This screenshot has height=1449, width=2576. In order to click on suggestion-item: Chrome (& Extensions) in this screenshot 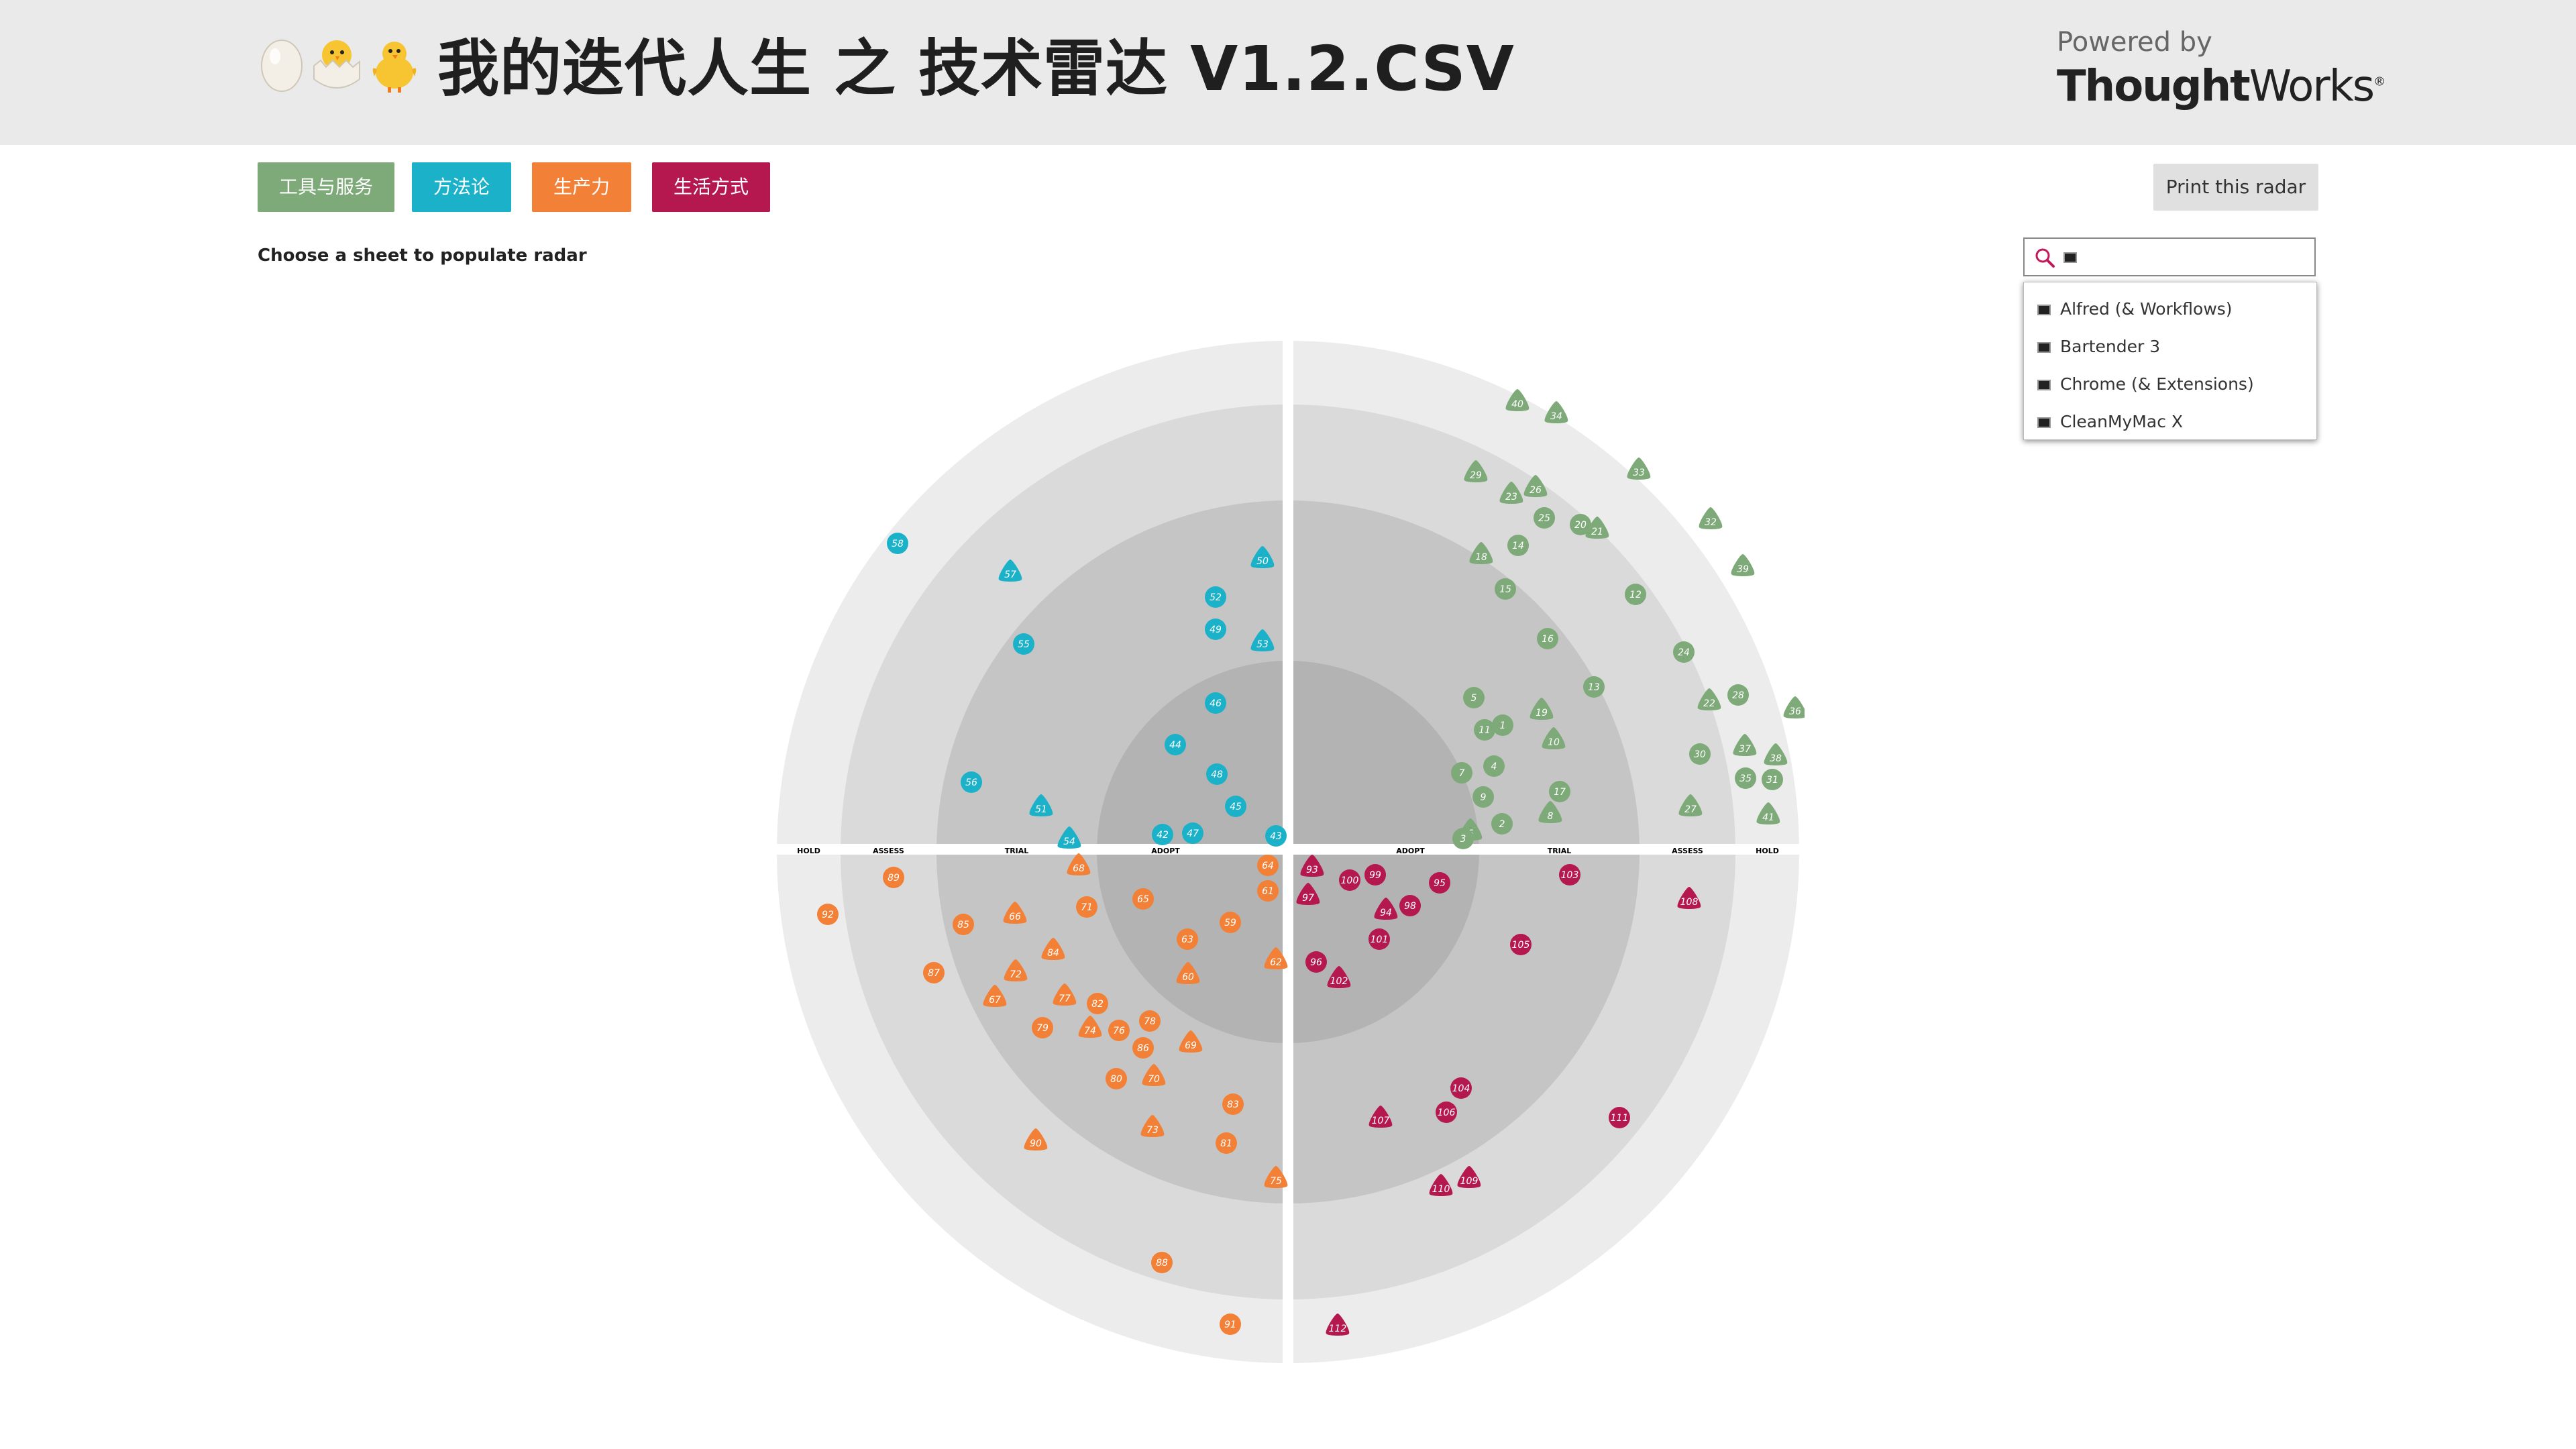, I will do `click(2170, 384)`.